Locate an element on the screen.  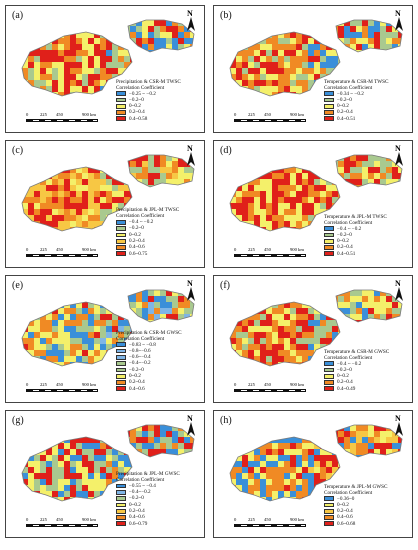
legend-label: −0.55 ~ −0.4 is located at coordinates (142, 485).